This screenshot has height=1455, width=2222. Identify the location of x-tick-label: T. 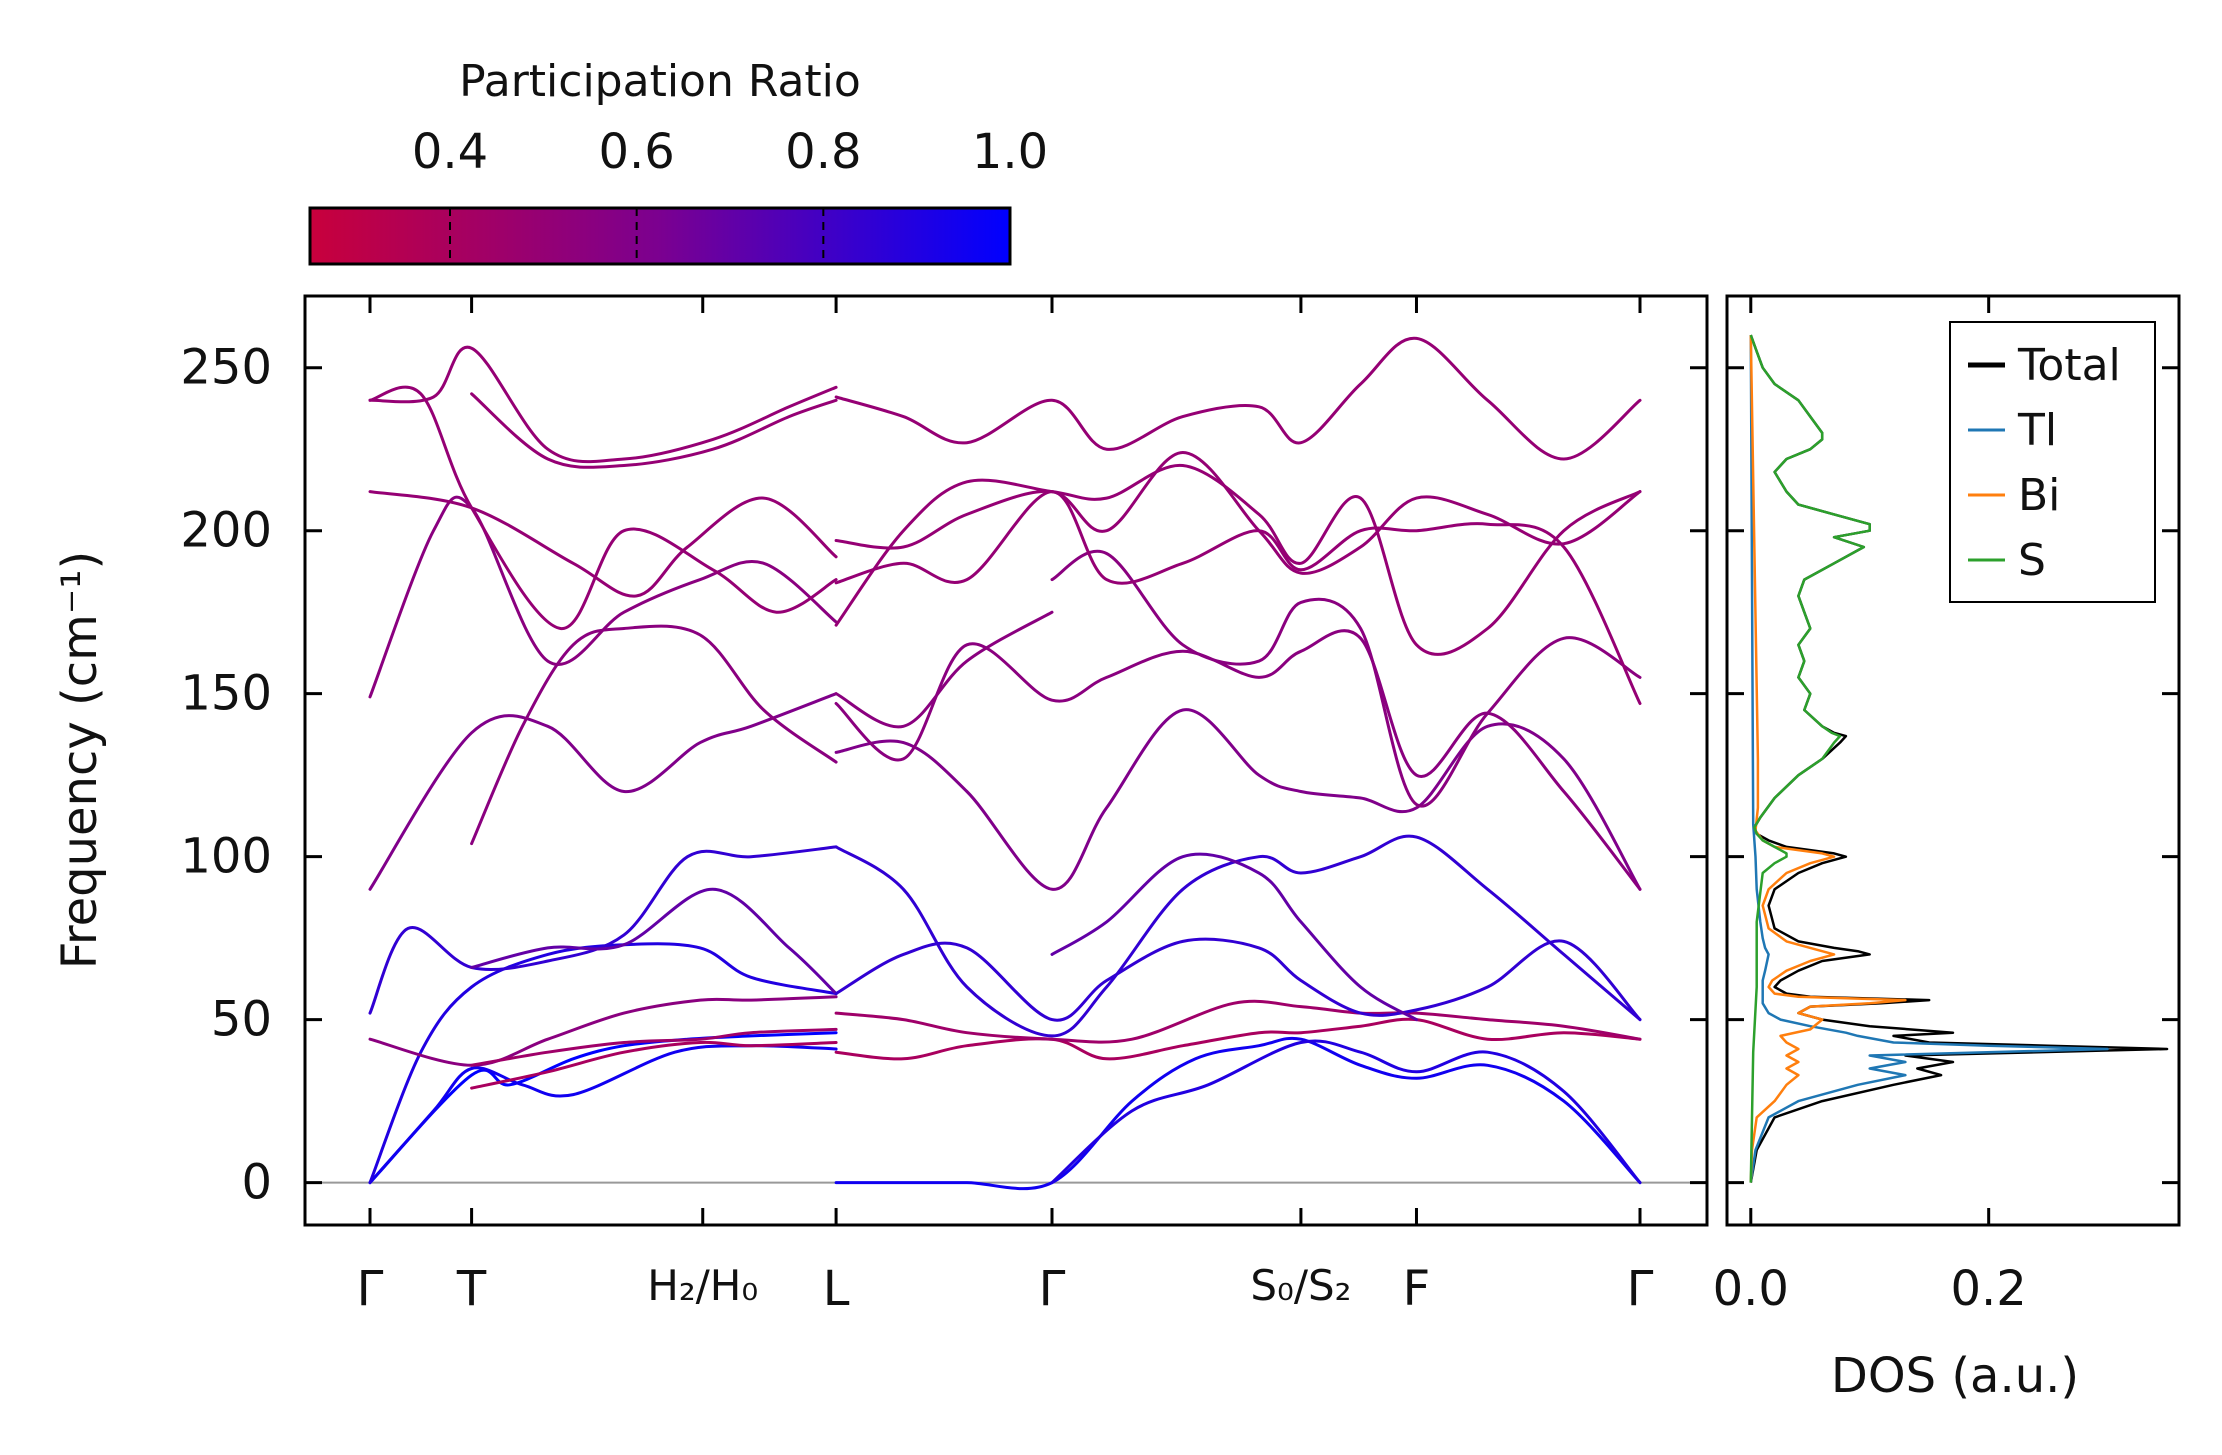
(471, 1289).